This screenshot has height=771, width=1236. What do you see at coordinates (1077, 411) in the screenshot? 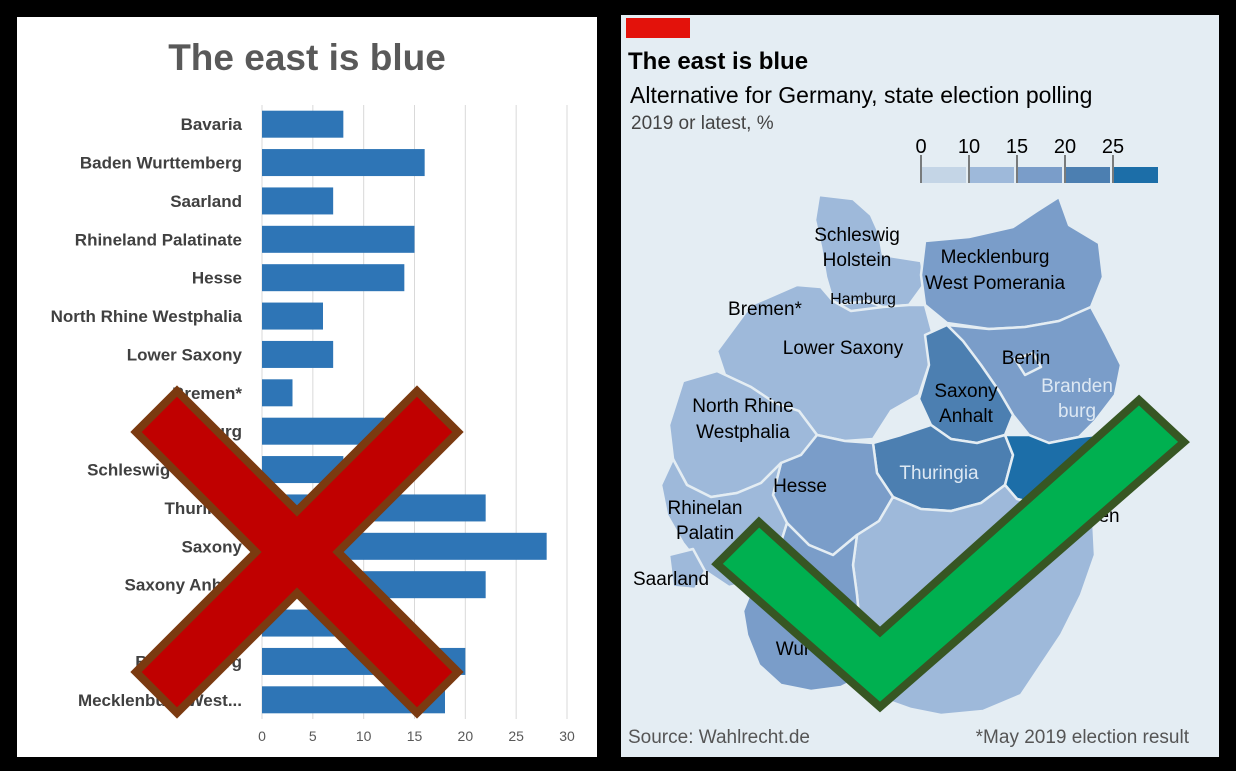
I see `state-label: burg` at bounding box center [1077, 411].